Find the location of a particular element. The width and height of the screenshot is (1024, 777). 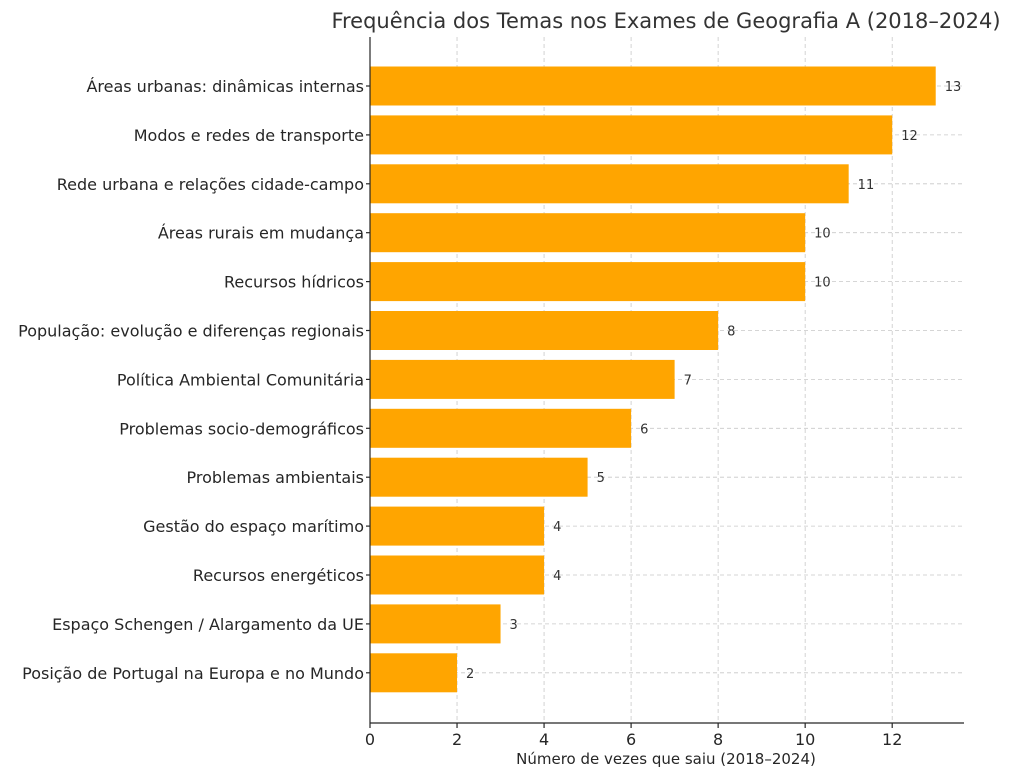

x-axis-label: Número de vezes que saiu (2018–2024) is located at coordinates (666, 759).